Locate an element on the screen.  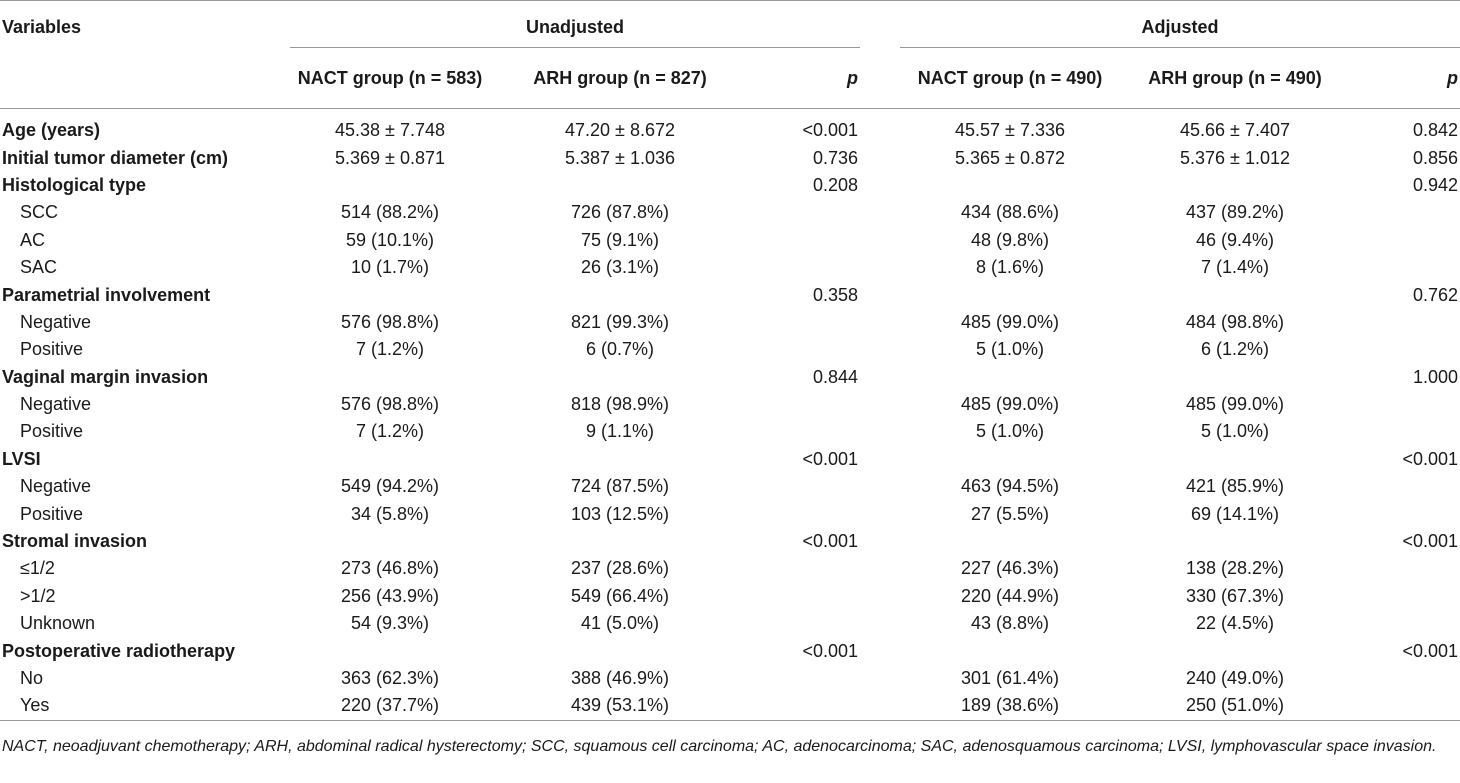
cell-adjusted-nact: 48 (9.8%) is located at coordinates (1010, 239).